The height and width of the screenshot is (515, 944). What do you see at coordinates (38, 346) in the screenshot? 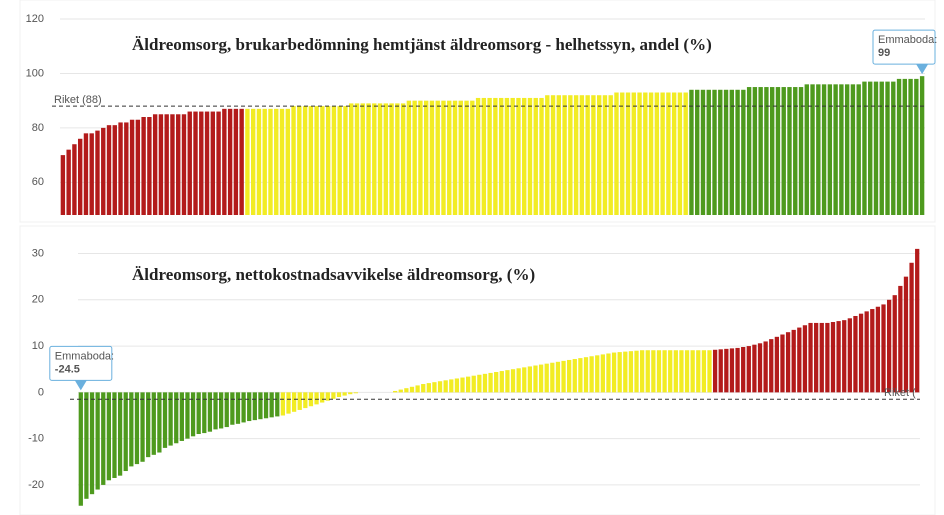
I see `y-tick-label: 10` at bounding box center [38, 346].